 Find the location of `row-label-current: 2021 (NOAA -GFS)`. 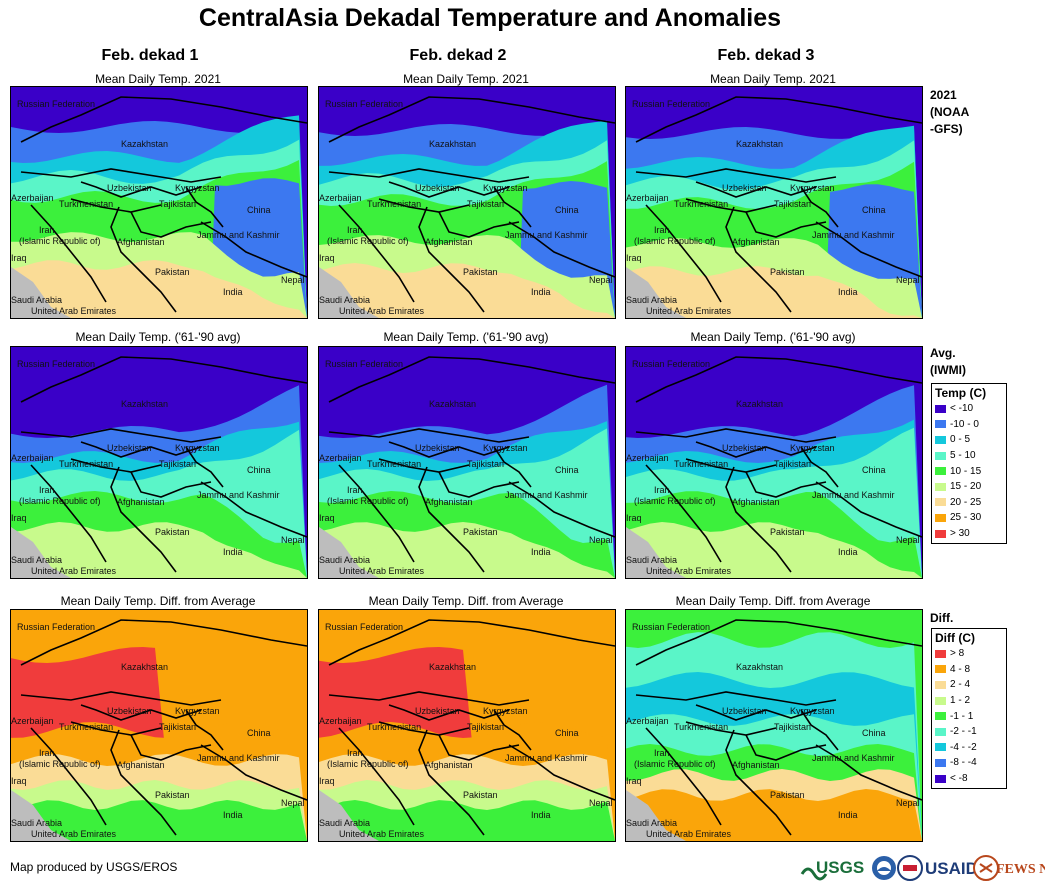

row-label-current: 2021 (NOAA -GFS) is located at coordinates (949, 112).